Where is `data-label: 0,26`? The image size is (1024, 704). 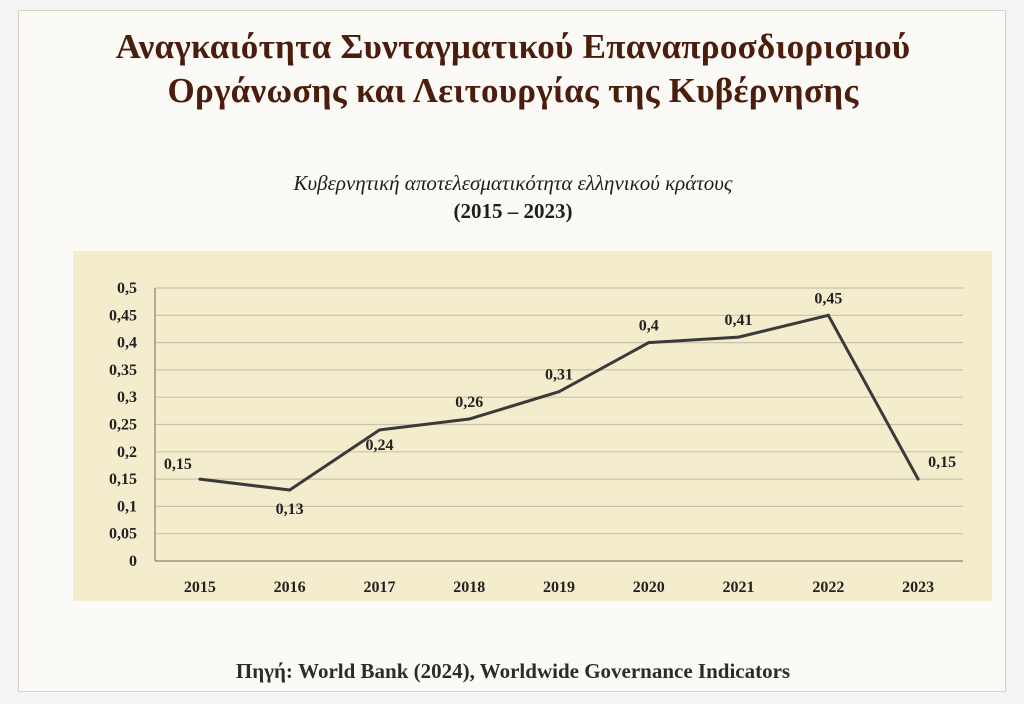
data-label: 0,26 is located at coordinates (469, 402).